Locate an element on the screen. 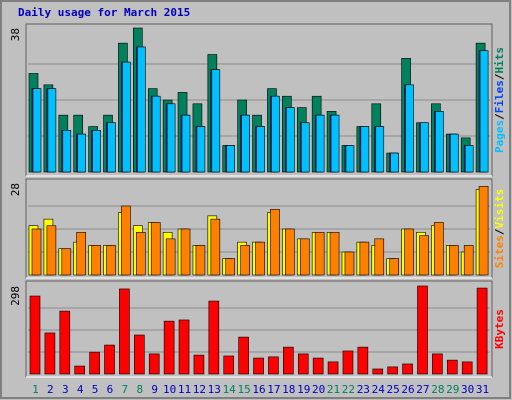 This screenshot has width=512, height=400. x-tick-label: 10 is located at coordinates (169, 389).